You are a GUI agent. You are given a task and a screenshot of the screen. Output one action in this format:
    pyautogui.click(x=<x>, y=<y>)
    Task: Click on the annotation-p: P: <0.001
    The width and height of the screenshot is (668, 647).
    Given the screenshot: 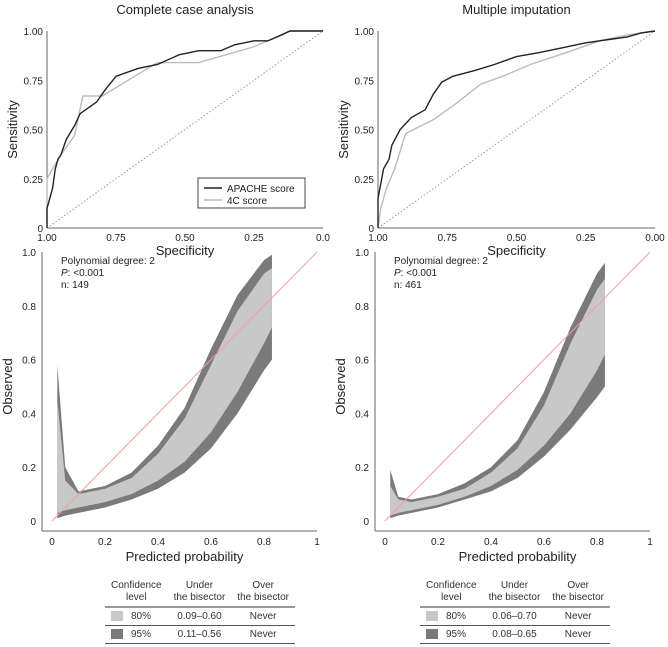 What is the action you would take?
    pyautogui.click(x=416, y=273)
    